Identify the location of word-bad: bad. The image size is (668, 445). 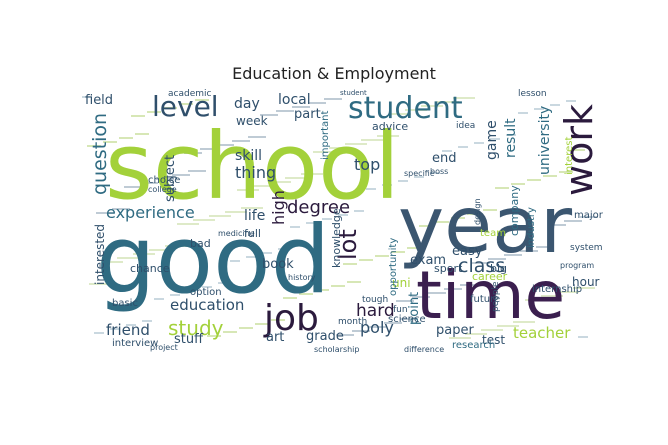
(200, 243).